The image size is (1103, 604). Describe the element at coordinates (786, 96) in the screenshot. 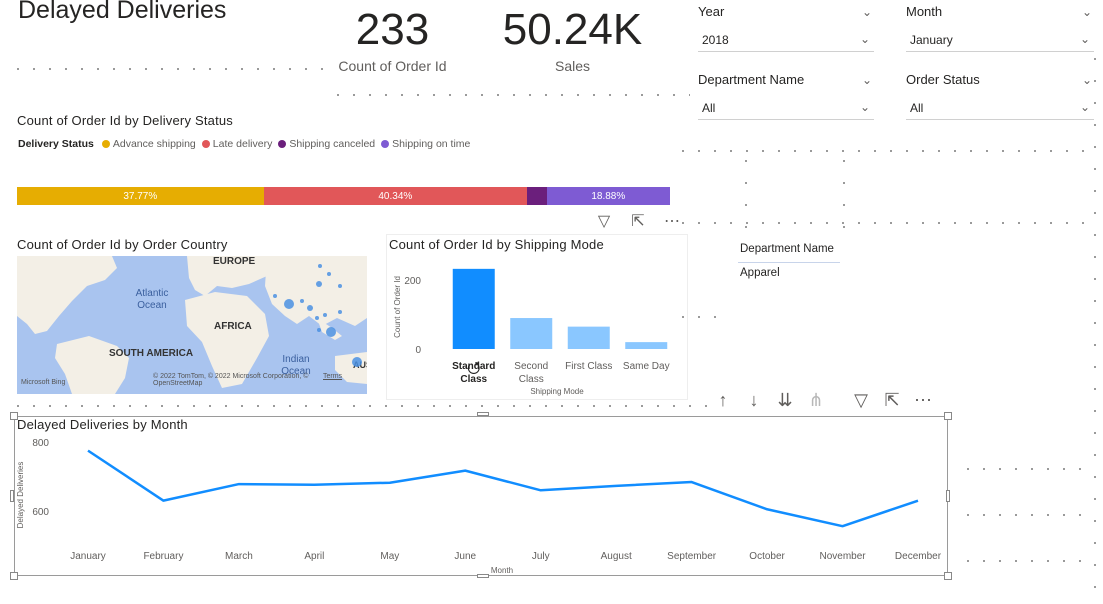

I see `slicer-department: Department Name ⌄ All ⌄` at that location.